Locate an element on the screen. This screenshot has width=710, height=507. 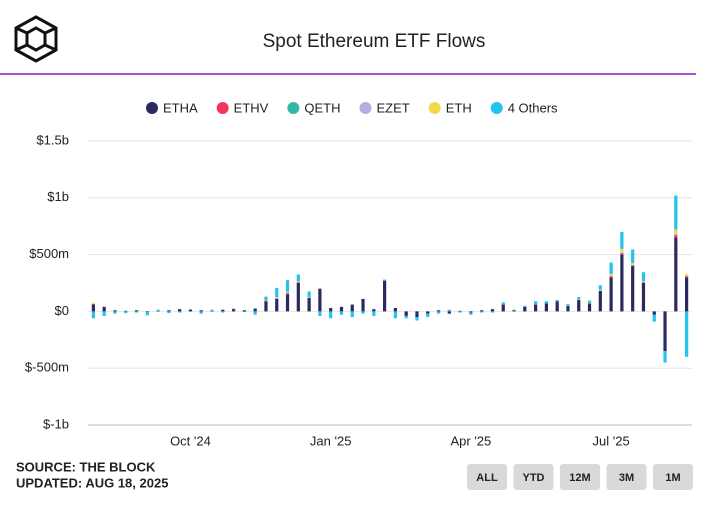
button-label: 3M is located at coordinates (626, 478).